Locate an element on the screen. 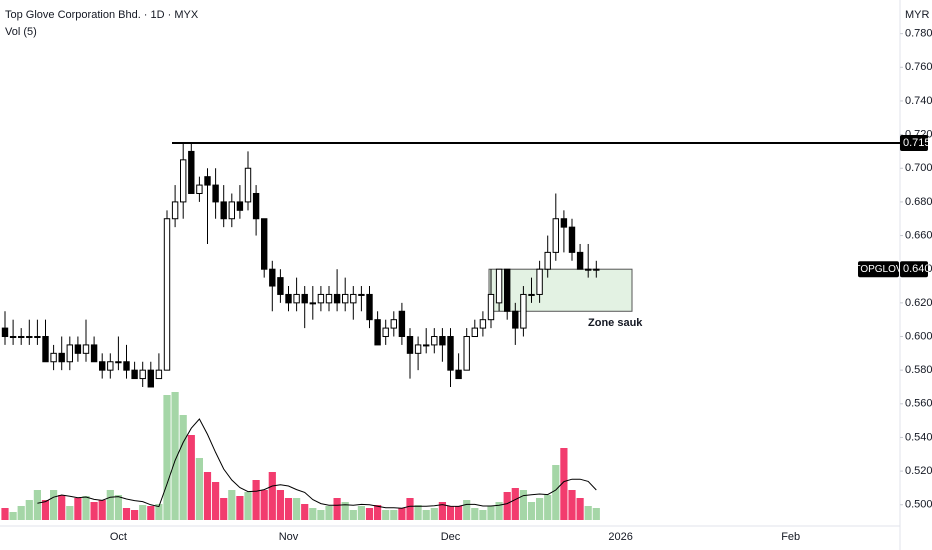 This screenshot has height=550, width=932. y-tick-label: 0.780 is located at coordinates (918, 34).